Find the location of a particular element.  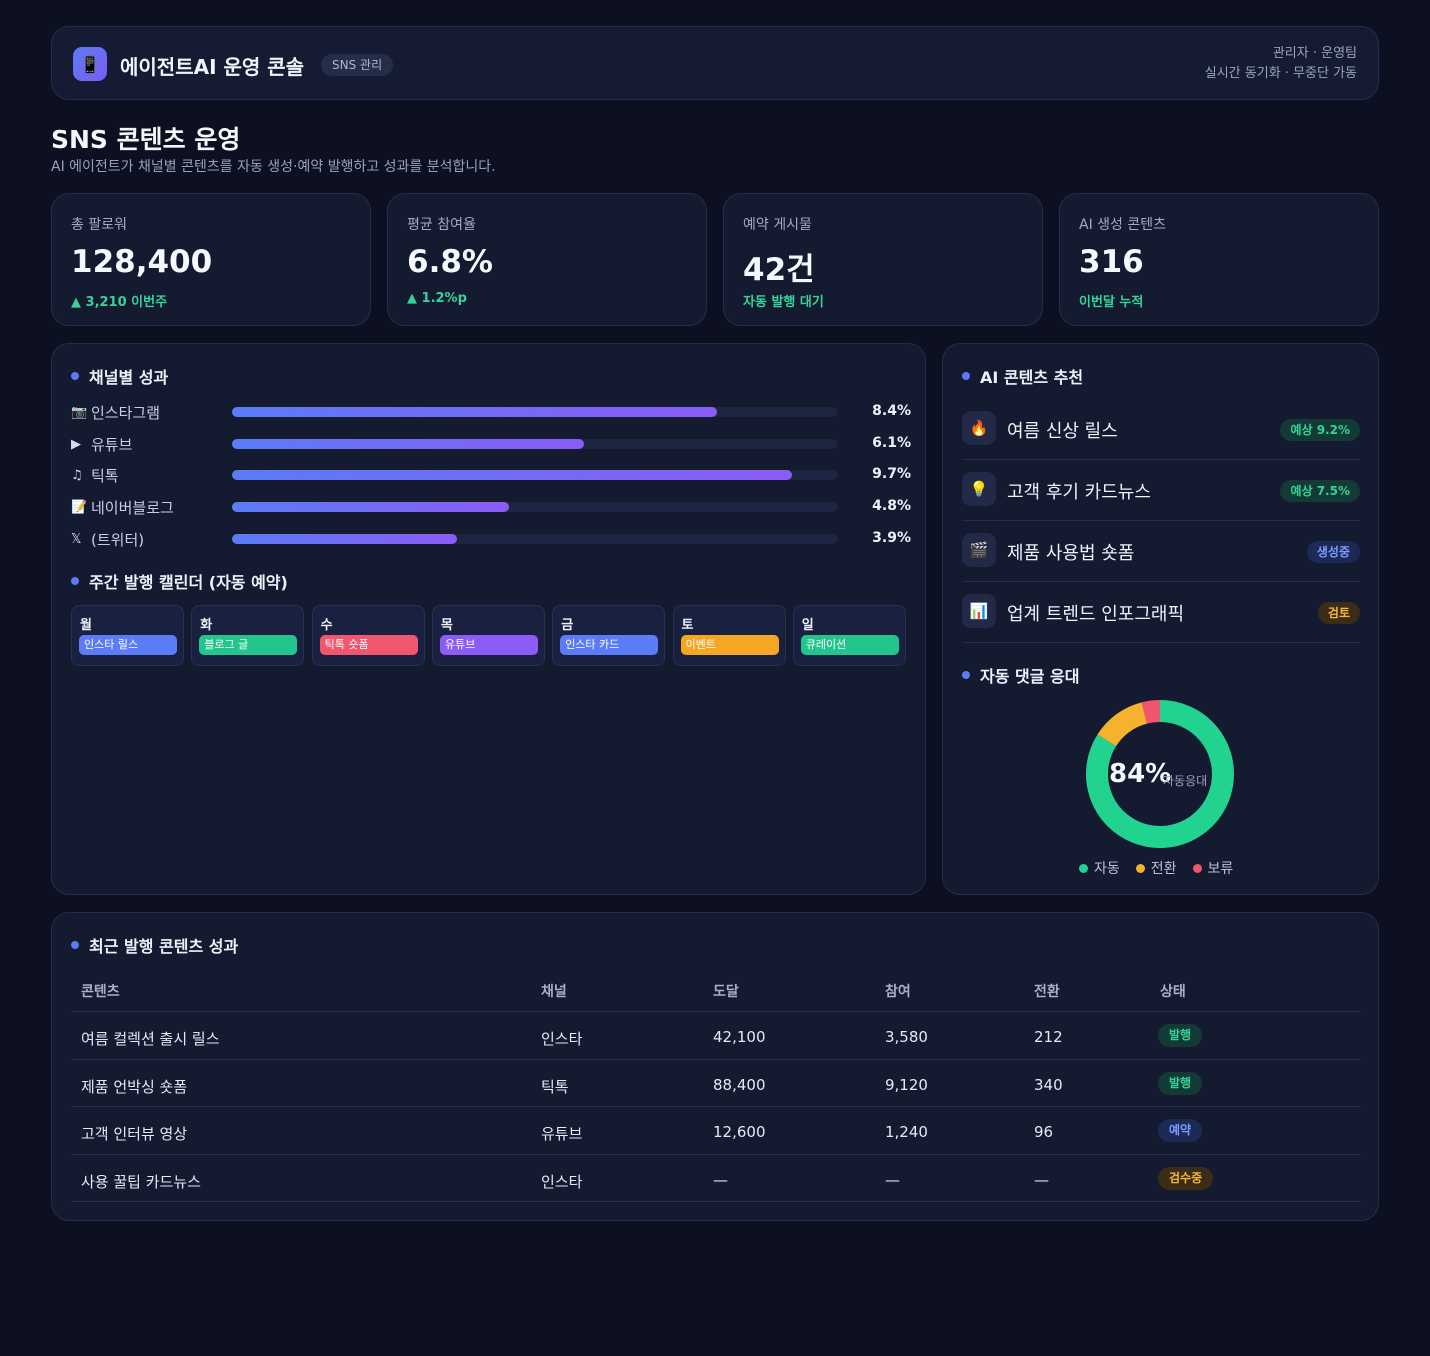

cell-reach: 12,600 is located at coordinates (739, 1132).